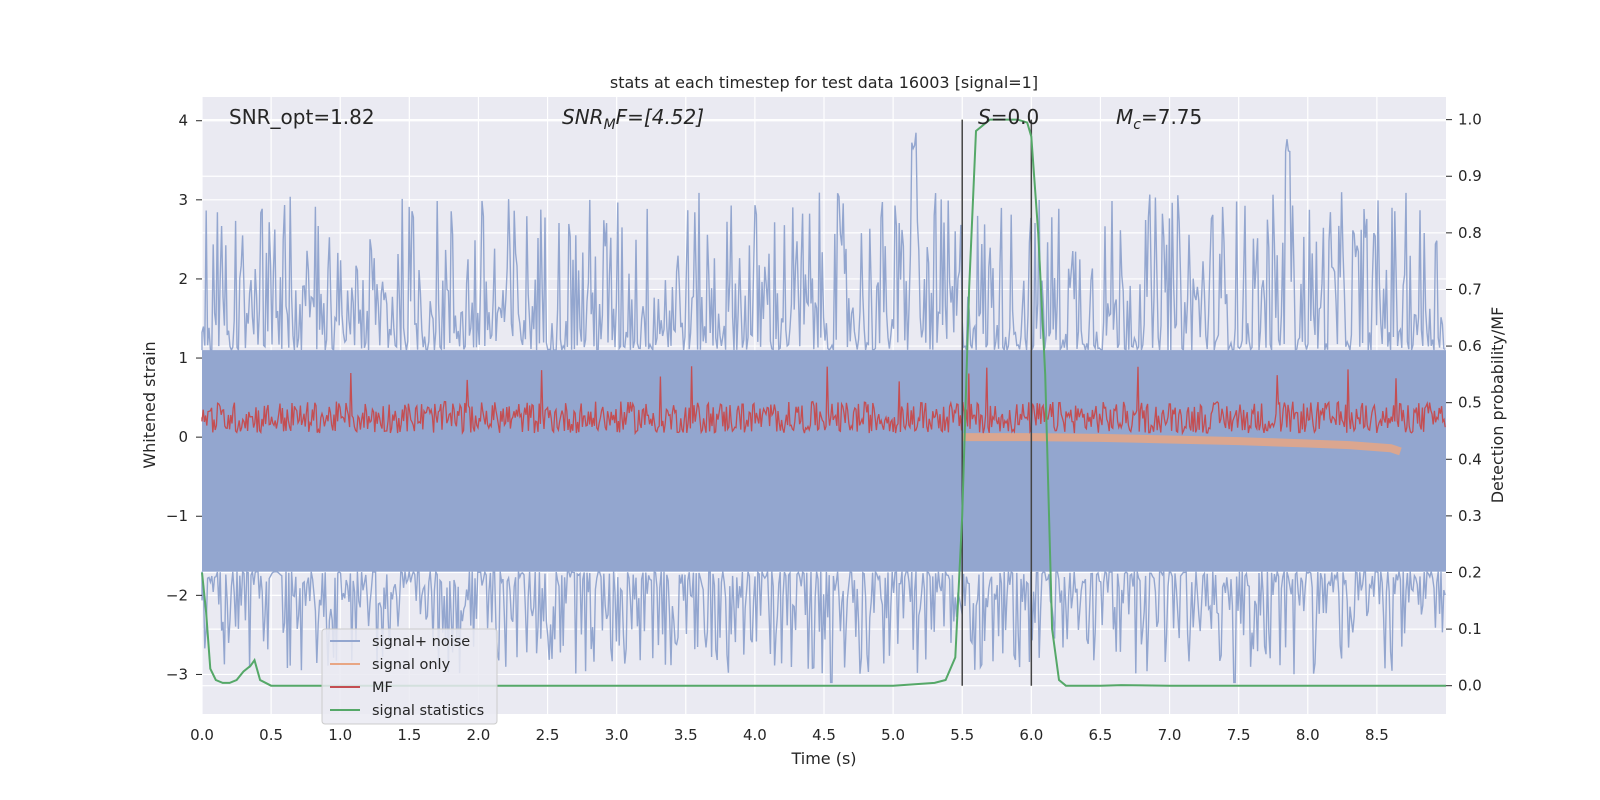 The image size is (1600, 800). Describe the element at coordinates (177, 595) in the screenshot. I see `y-tick-label-left: −2` at that location.